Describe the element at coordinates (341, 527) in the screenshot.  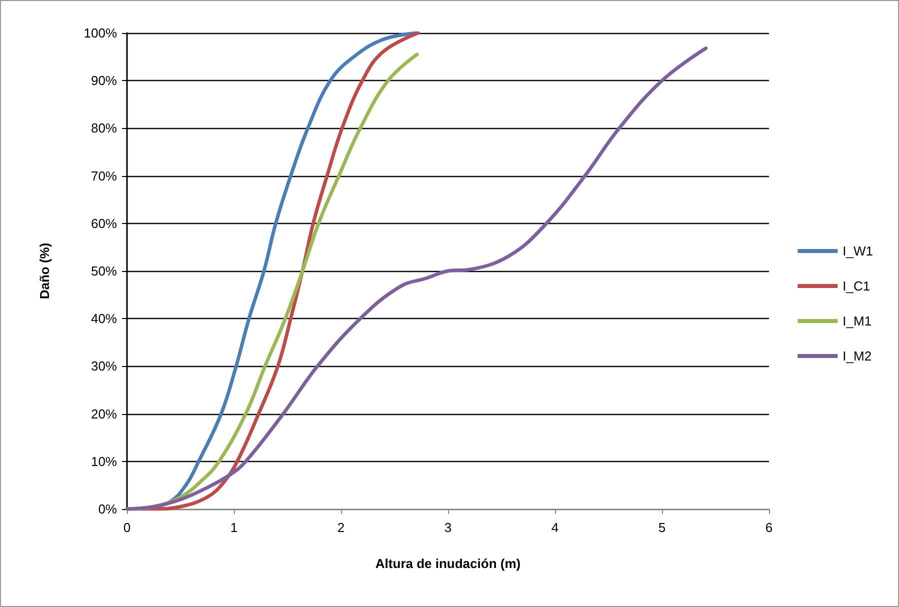
I see `x-tick-label: 2` at that location.